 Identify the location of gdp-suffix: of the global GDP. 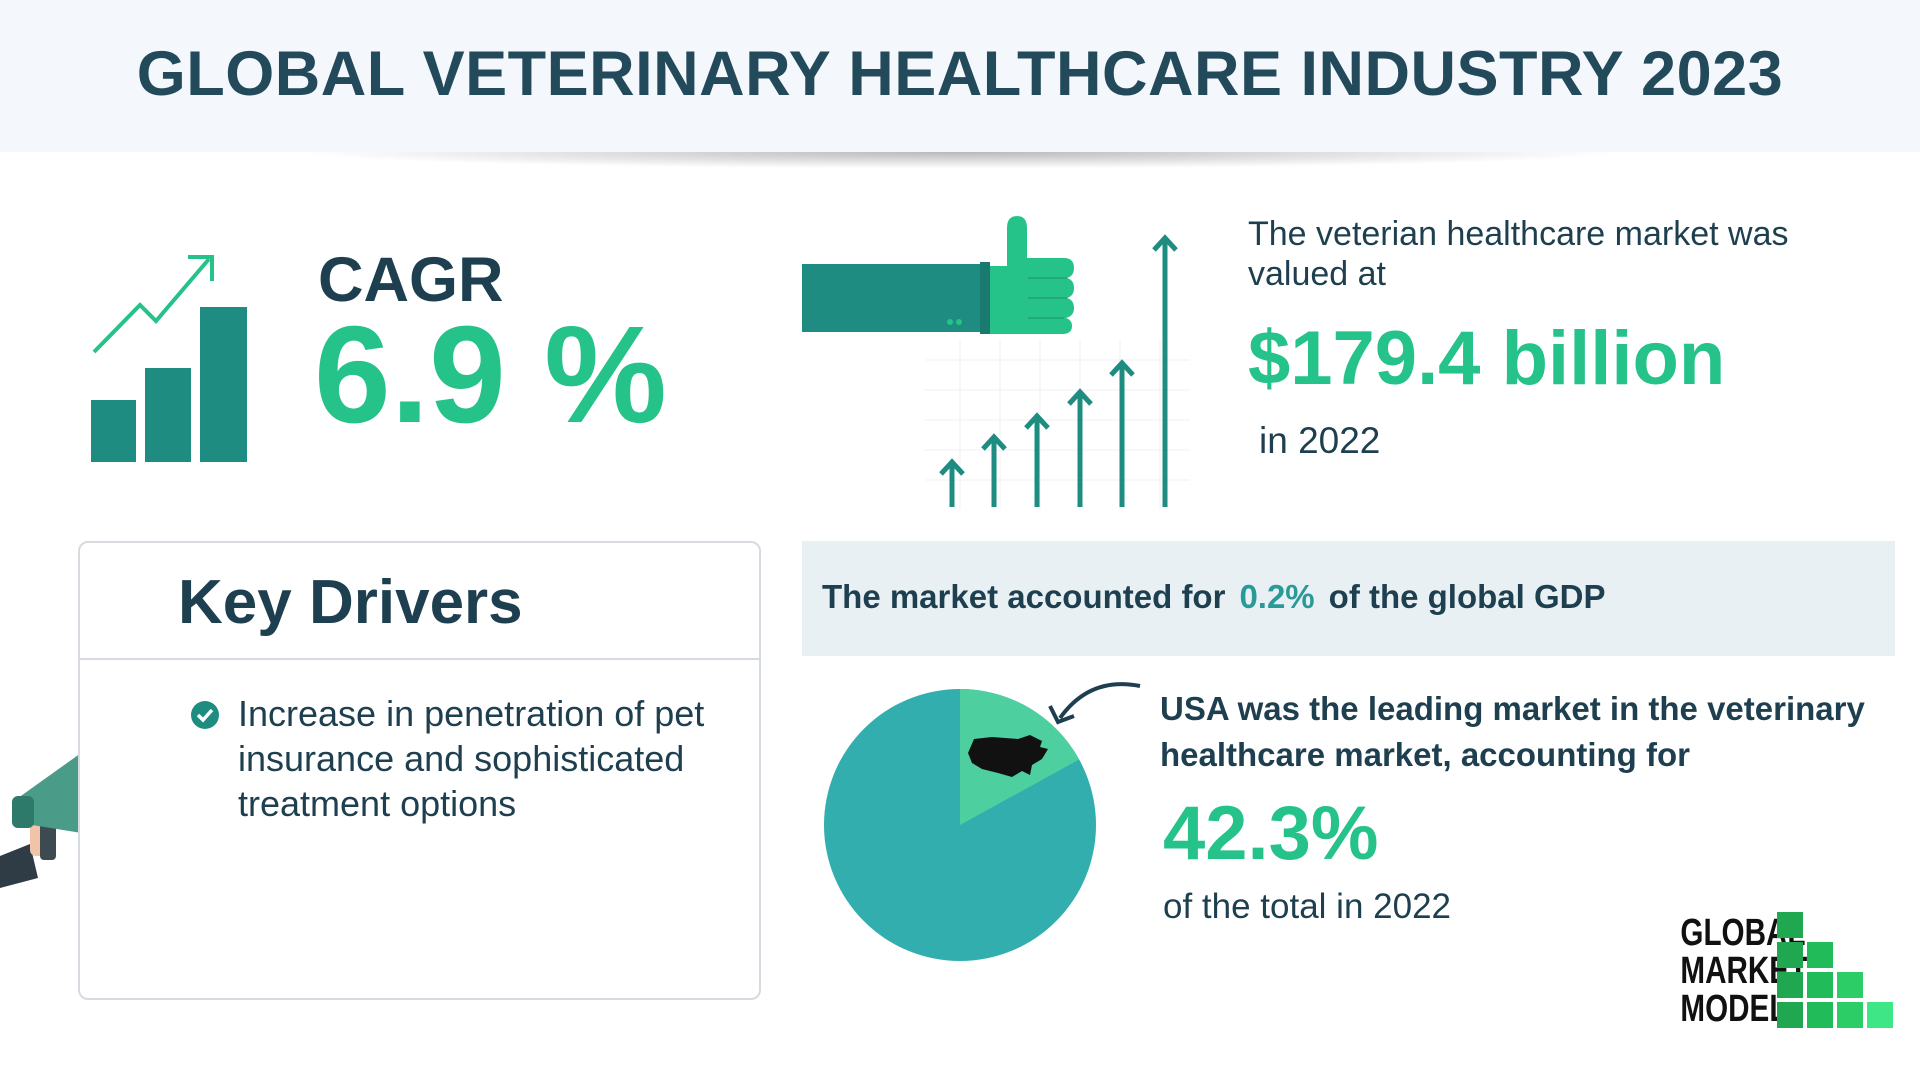
(1467, 596).